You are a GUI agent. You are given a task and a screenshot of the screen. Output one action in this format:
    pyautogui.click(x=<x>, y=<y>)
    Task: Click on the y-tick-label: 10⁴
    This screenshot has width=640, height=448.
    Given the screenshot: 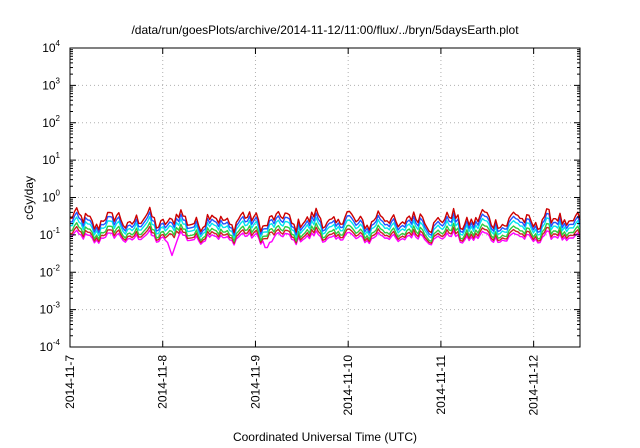 What is the action you would take?
    pyautogui.click(x=51, y=47)
    